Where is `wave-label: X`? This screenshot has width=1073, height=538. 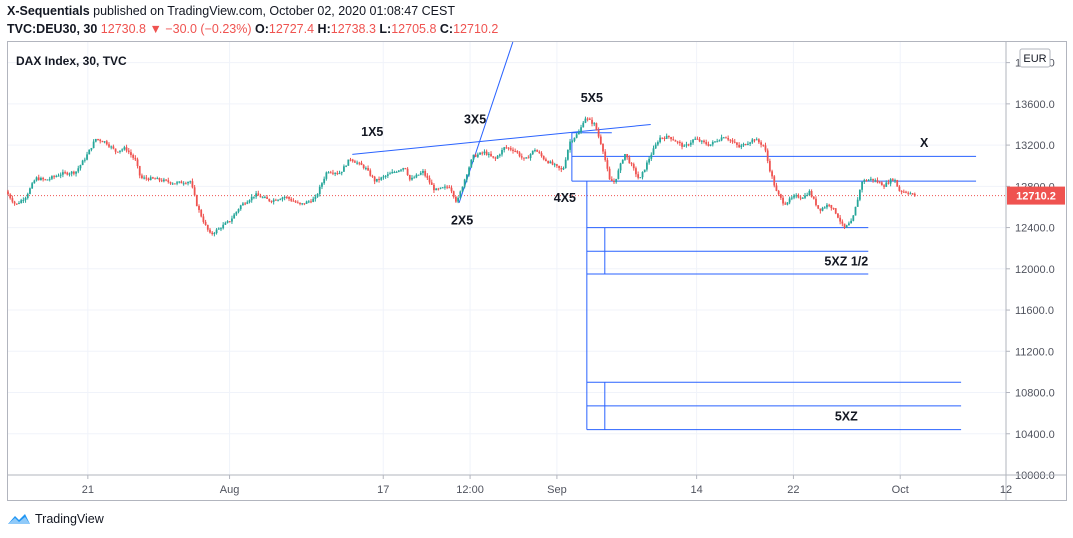
wave-label: X is located at coordinates (924, 143).